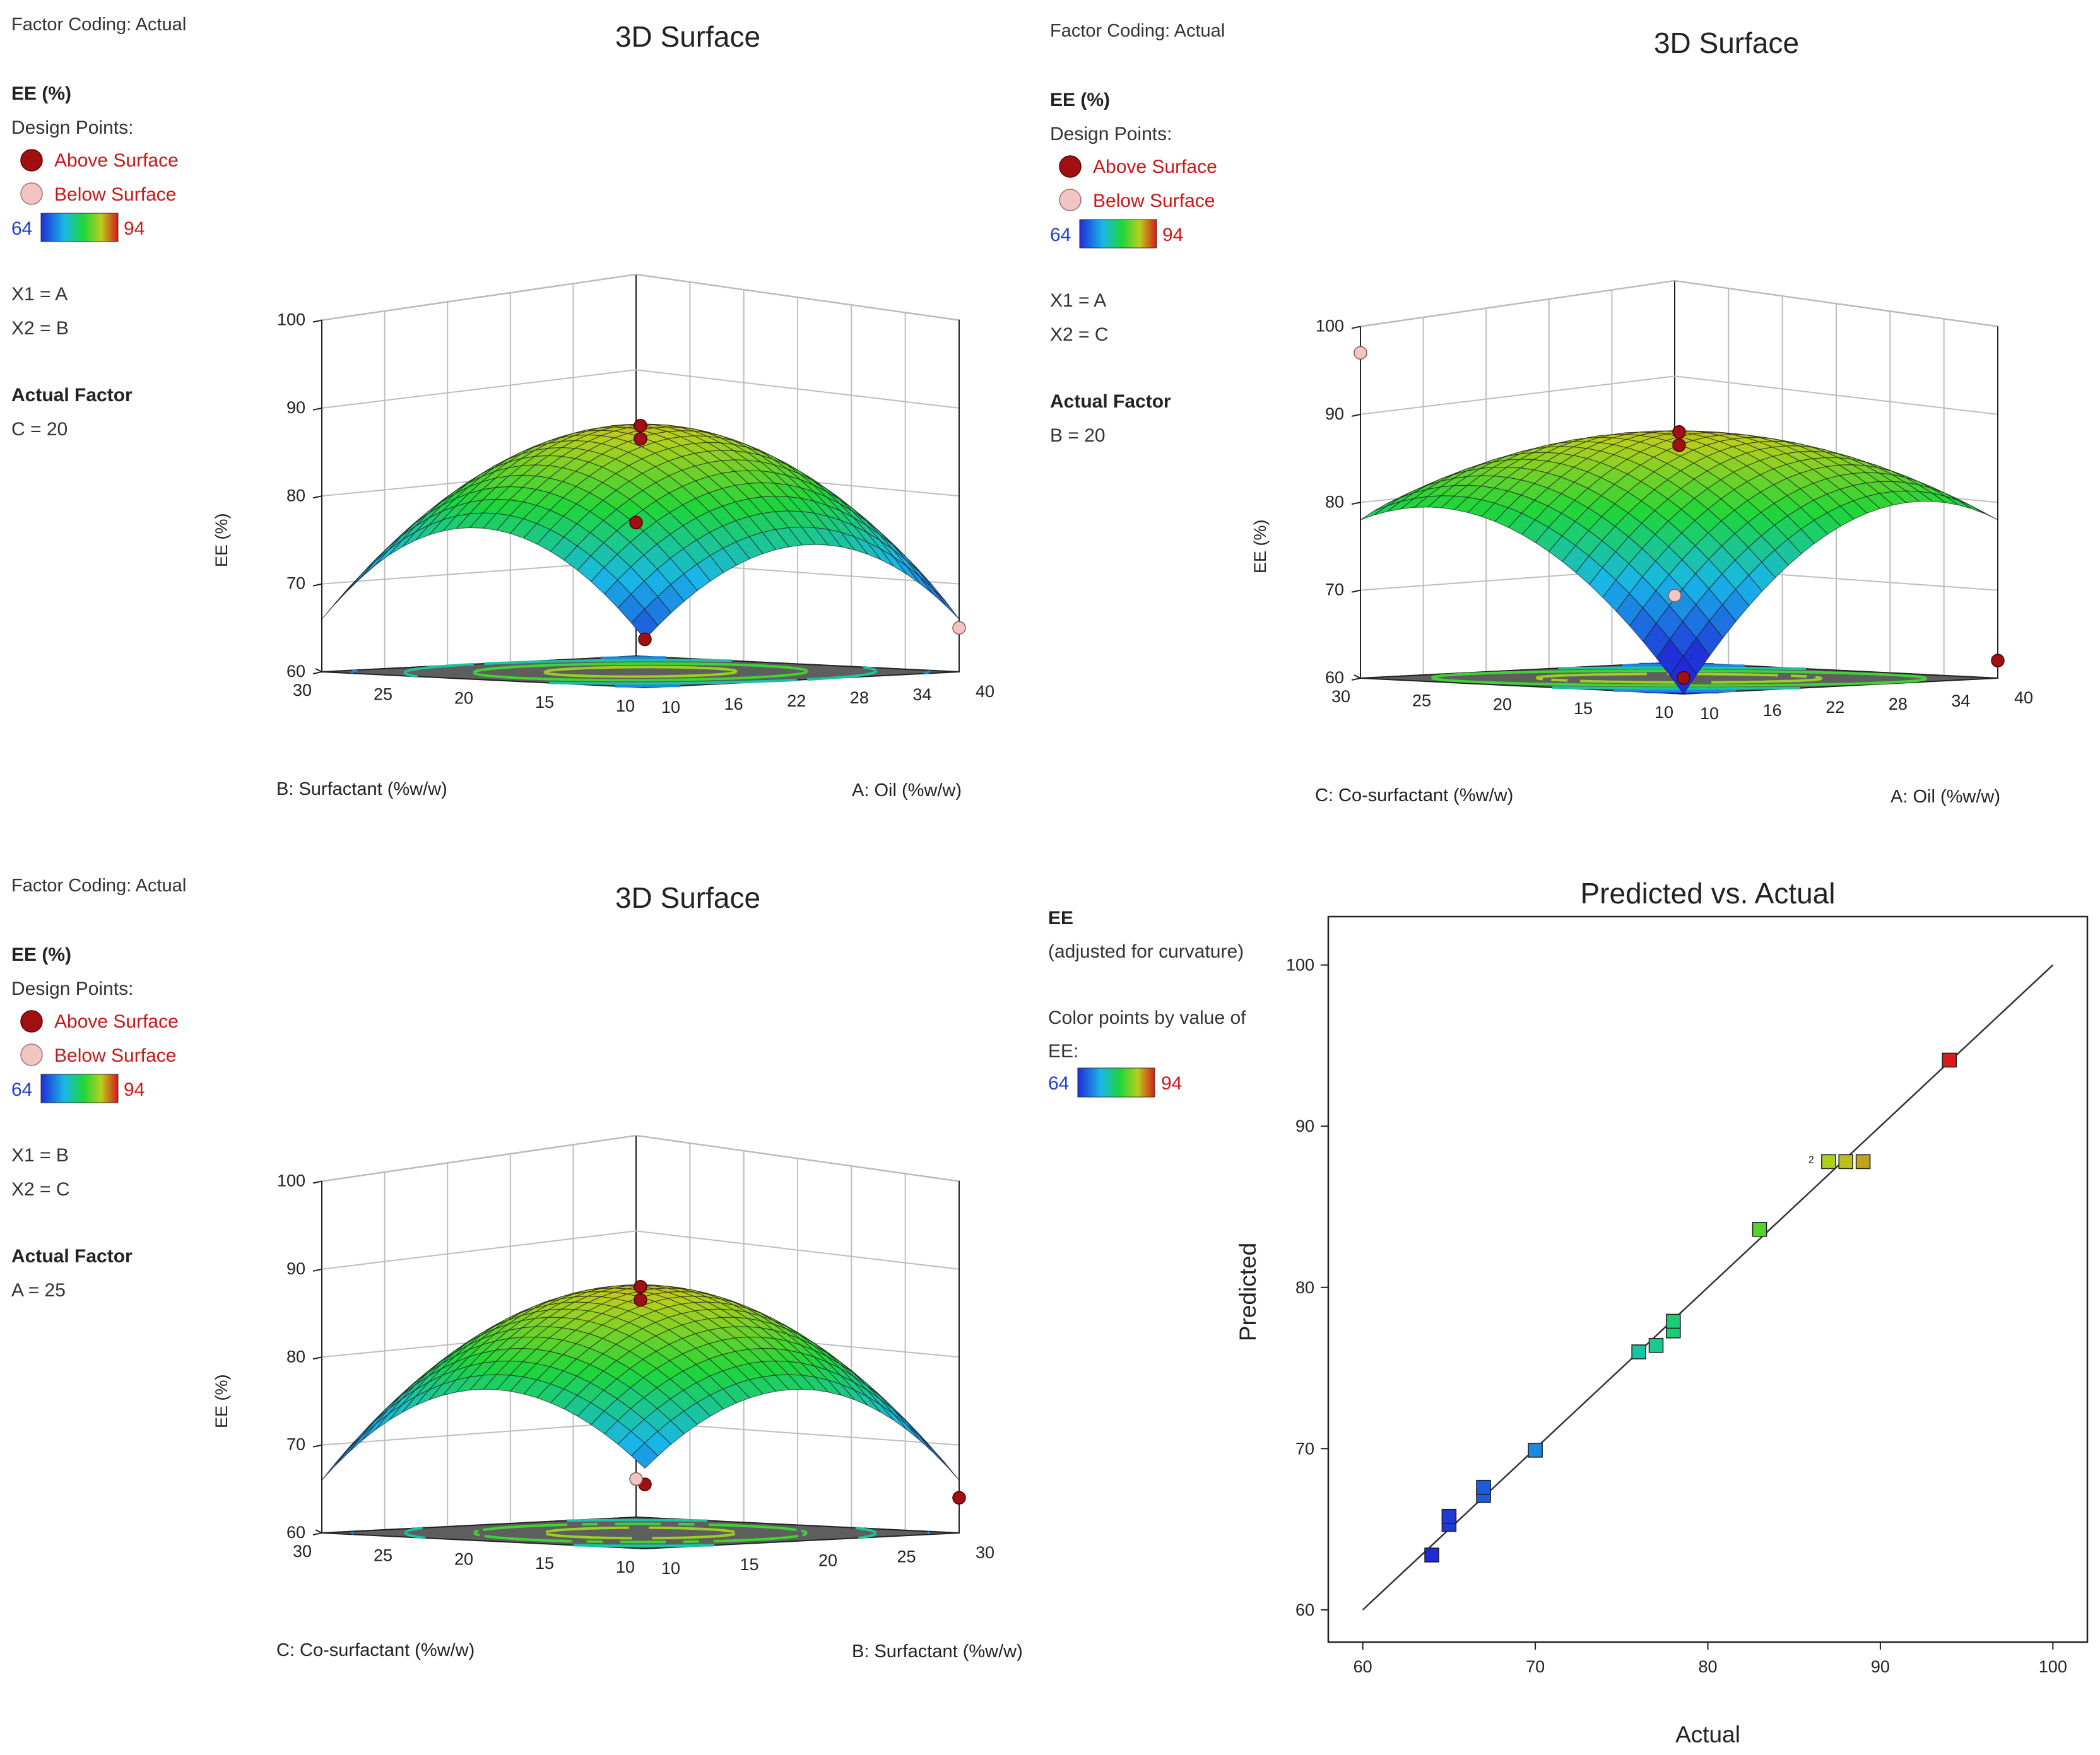 This screenshot has height=1755, width=2100. Describe the element at coordinates (907, 1556) in the screenshot. I see `right-axis-tick-label: 25` at that location.